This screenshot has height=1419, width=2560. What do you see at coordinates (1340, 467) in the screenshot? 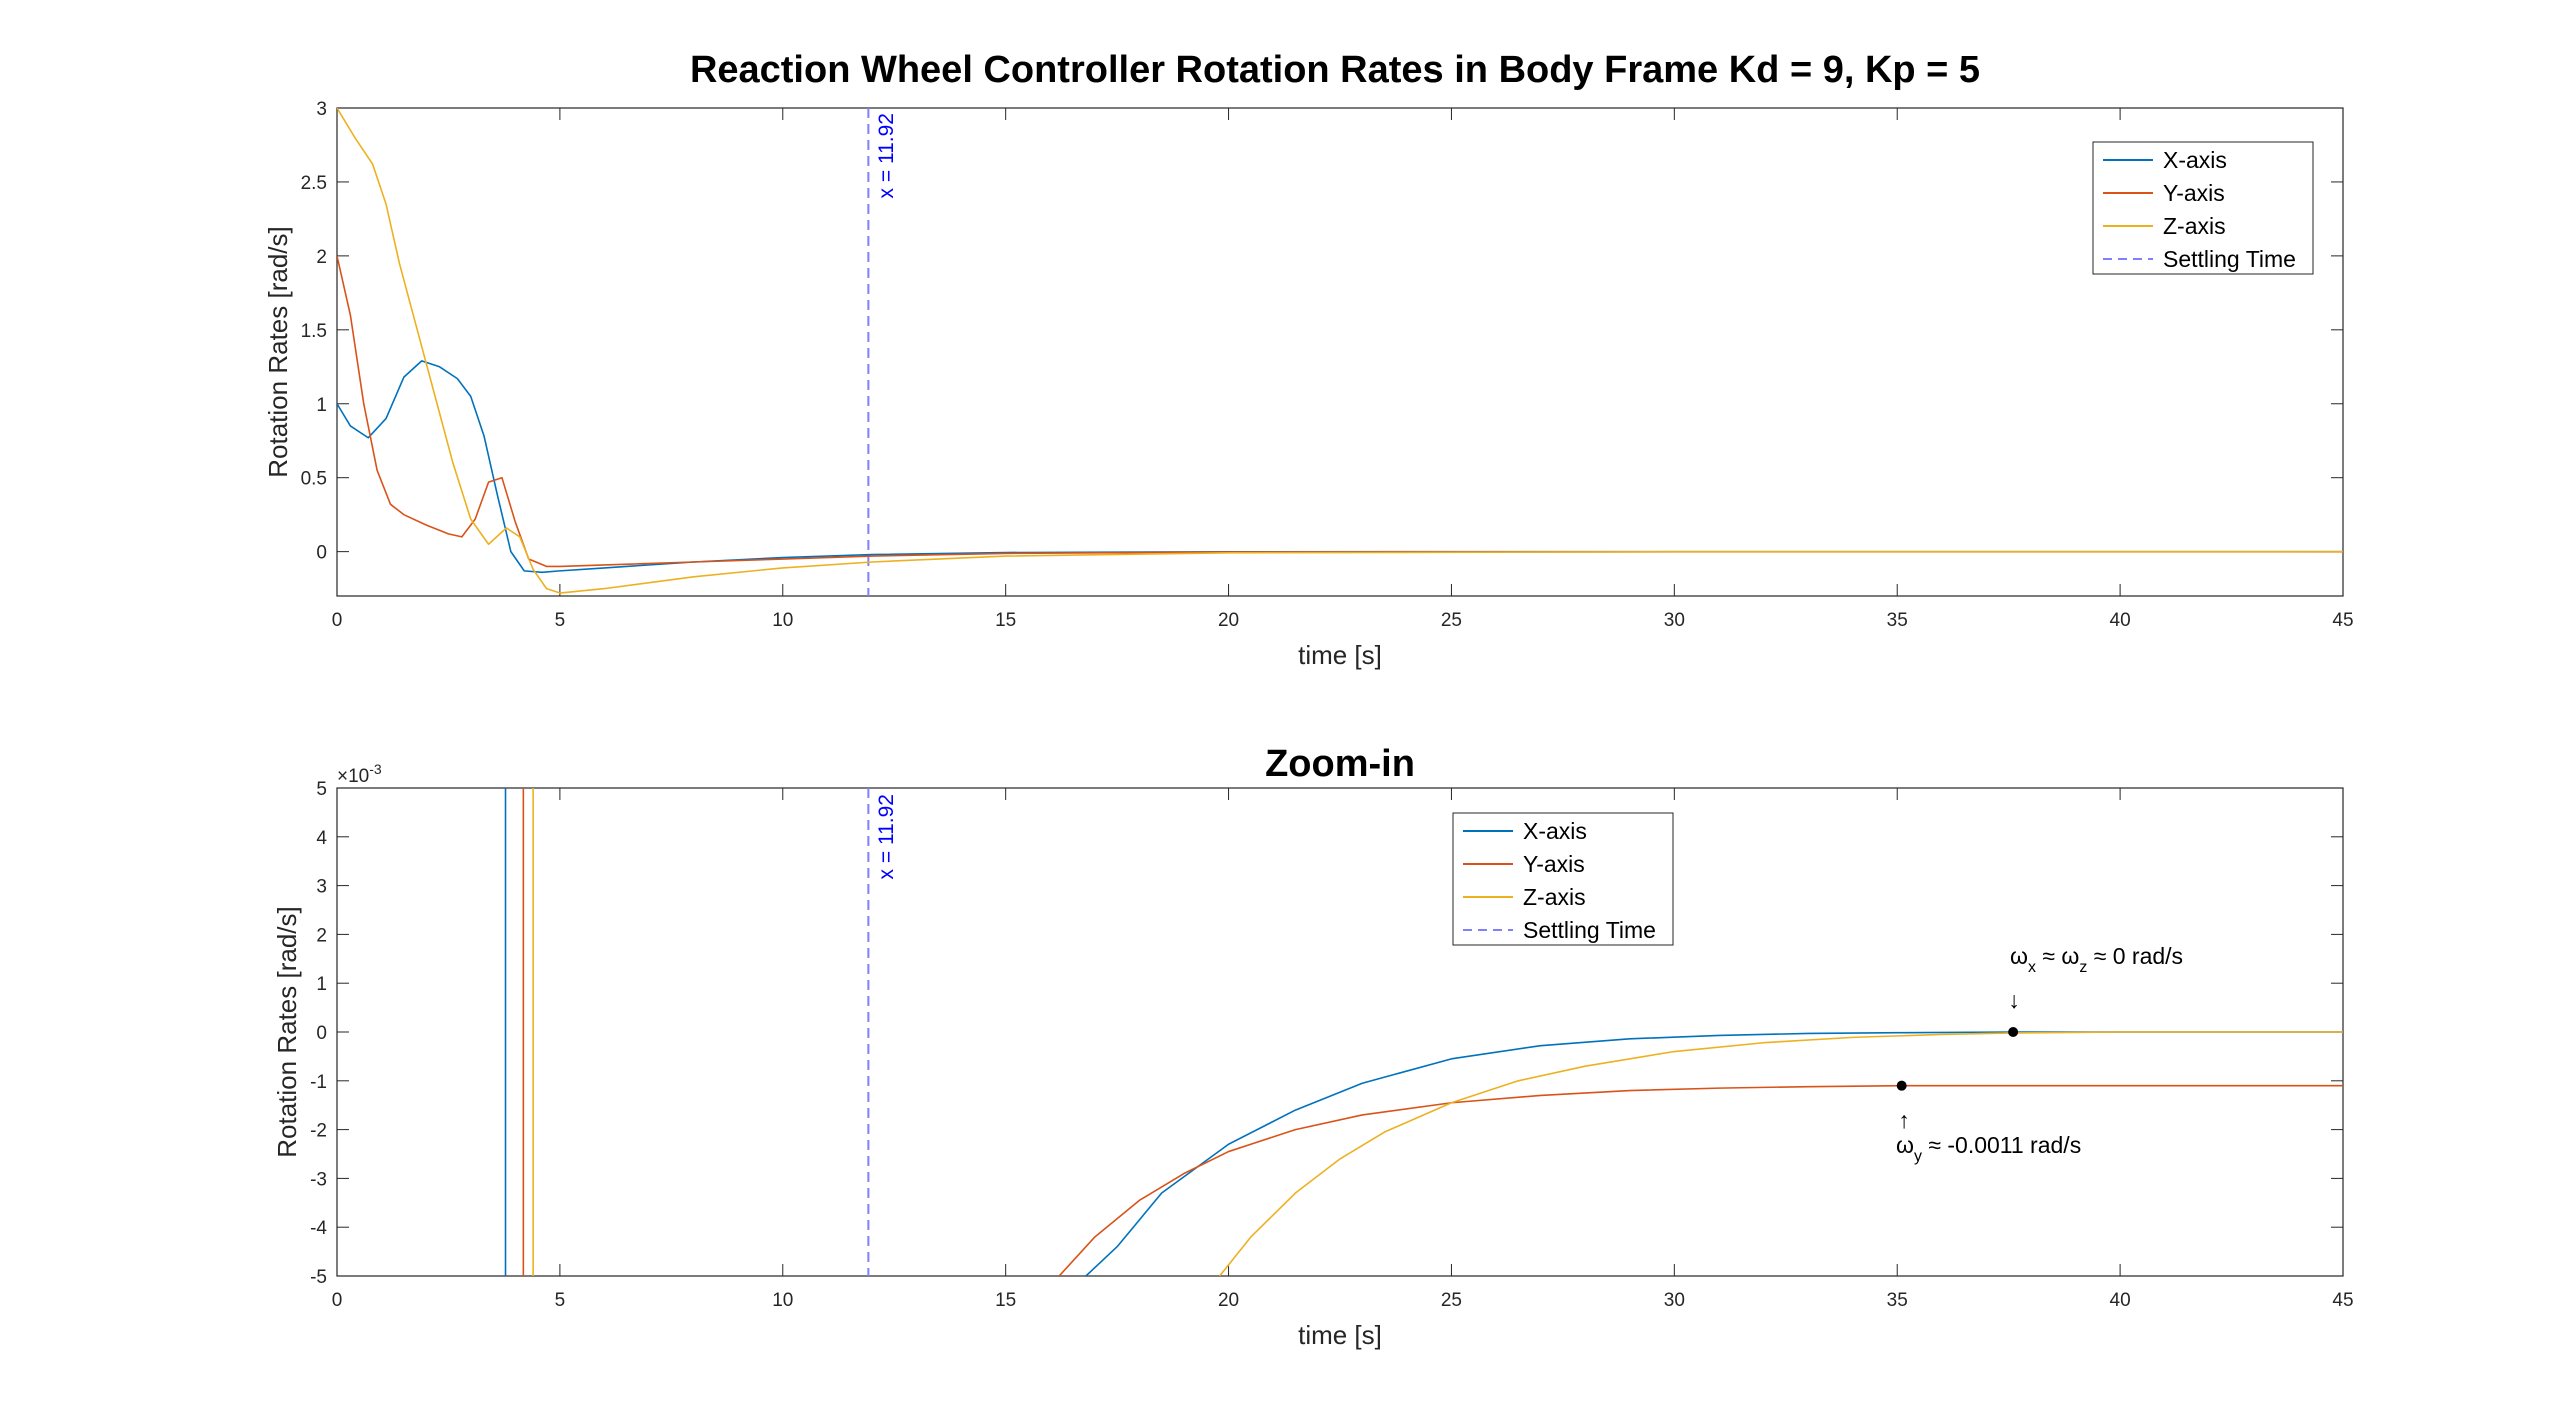
I see `series-line-x-axis` at bounding box center [1340, 467].